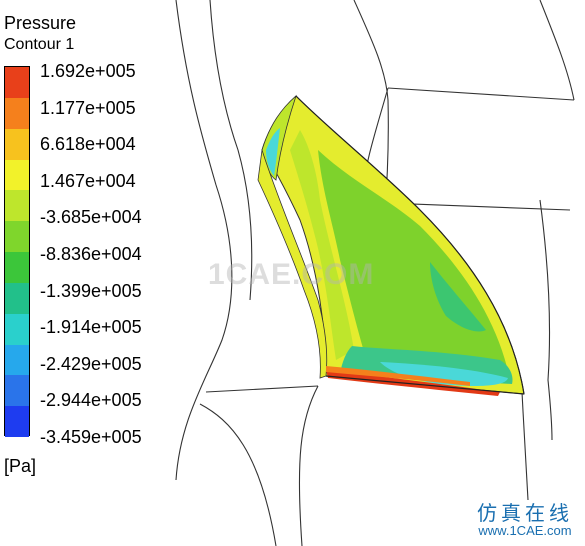  Describe the element at coordinates (39, 44) in the screenshot. I see `legend-subtitle: Contour 1` at that location.